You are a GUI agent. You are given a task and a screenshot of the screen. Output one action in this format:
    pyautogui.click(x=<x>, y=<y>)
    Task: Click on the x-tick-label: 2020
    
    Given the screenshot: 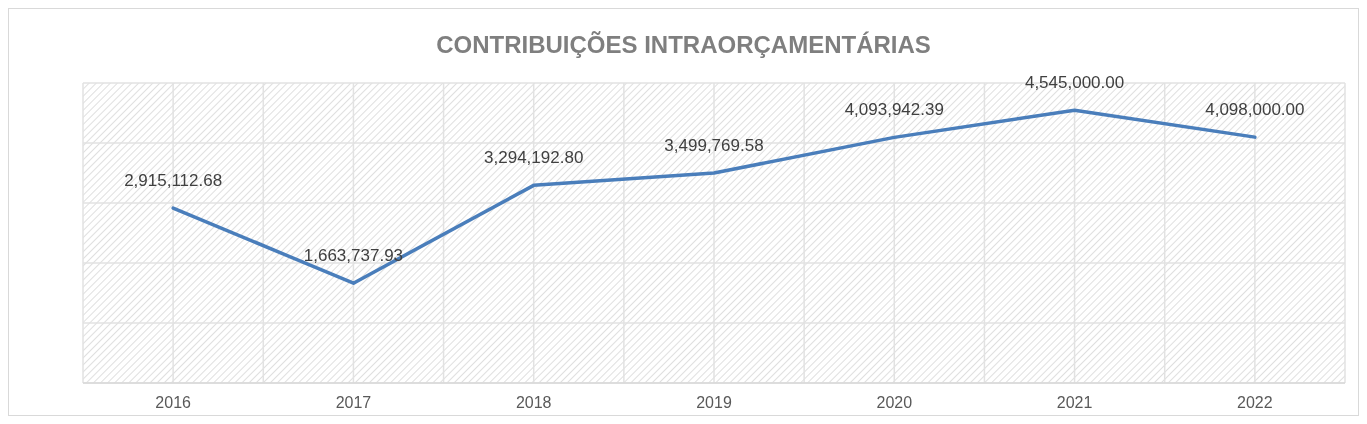 What is the action you would take?
    pyautogui.click(x=894, y=402)
    